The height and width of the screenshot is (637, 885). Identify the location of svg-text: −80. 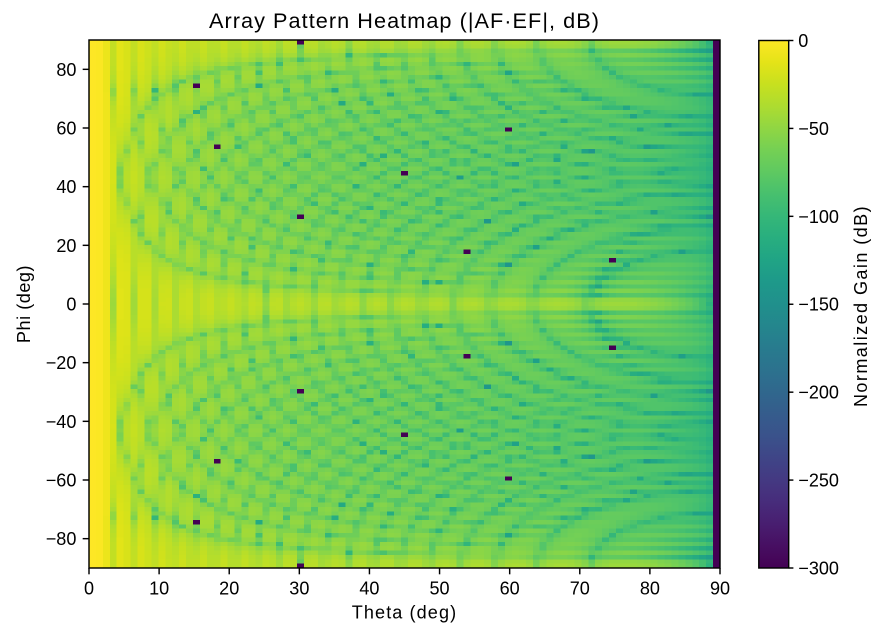
(61, 539).